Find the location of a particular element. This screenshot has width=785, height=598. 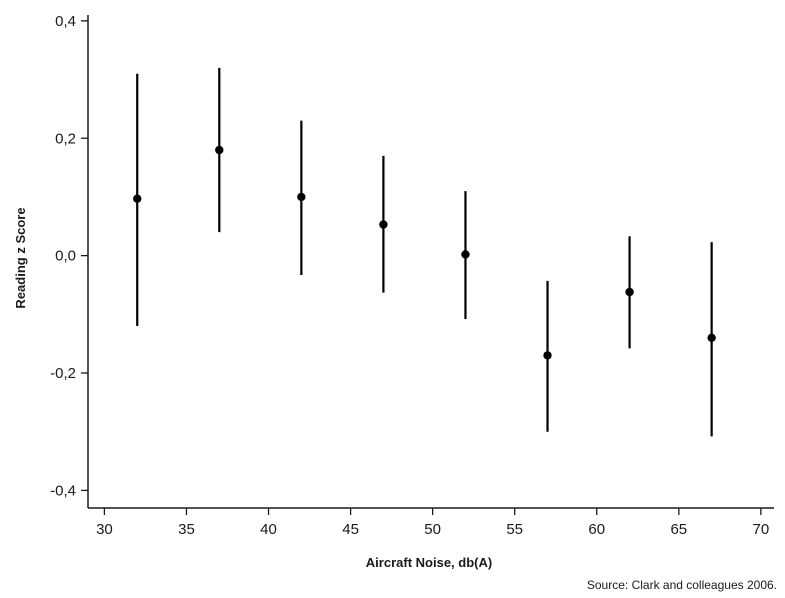

y-tick-label: -0,2 is located at coordinates (63, 373).